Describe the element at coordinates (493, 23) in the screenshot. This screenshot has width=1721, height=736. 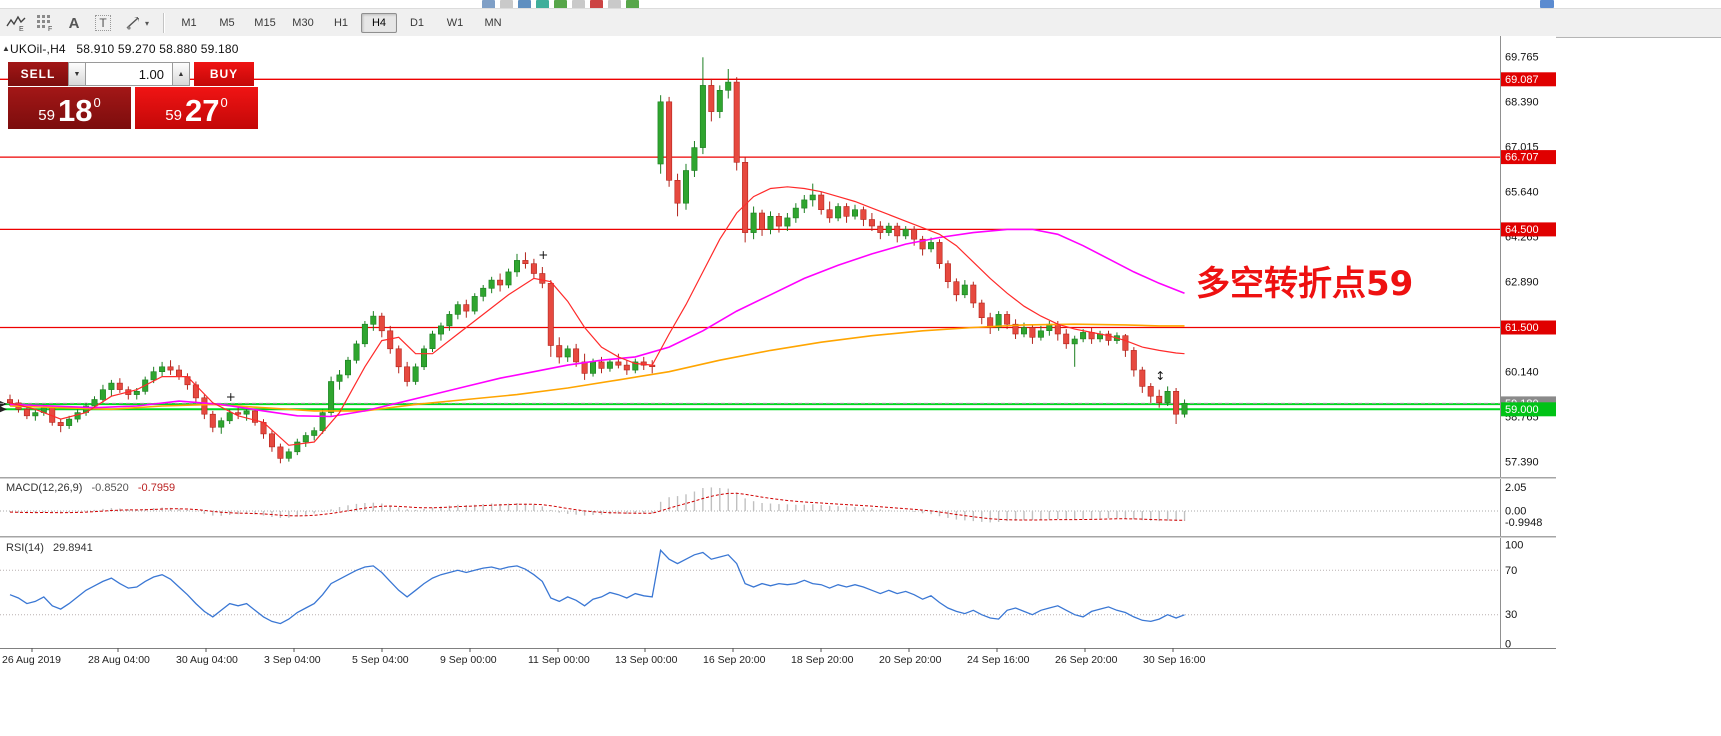
I see `tf-button-mn: MN` at that location.